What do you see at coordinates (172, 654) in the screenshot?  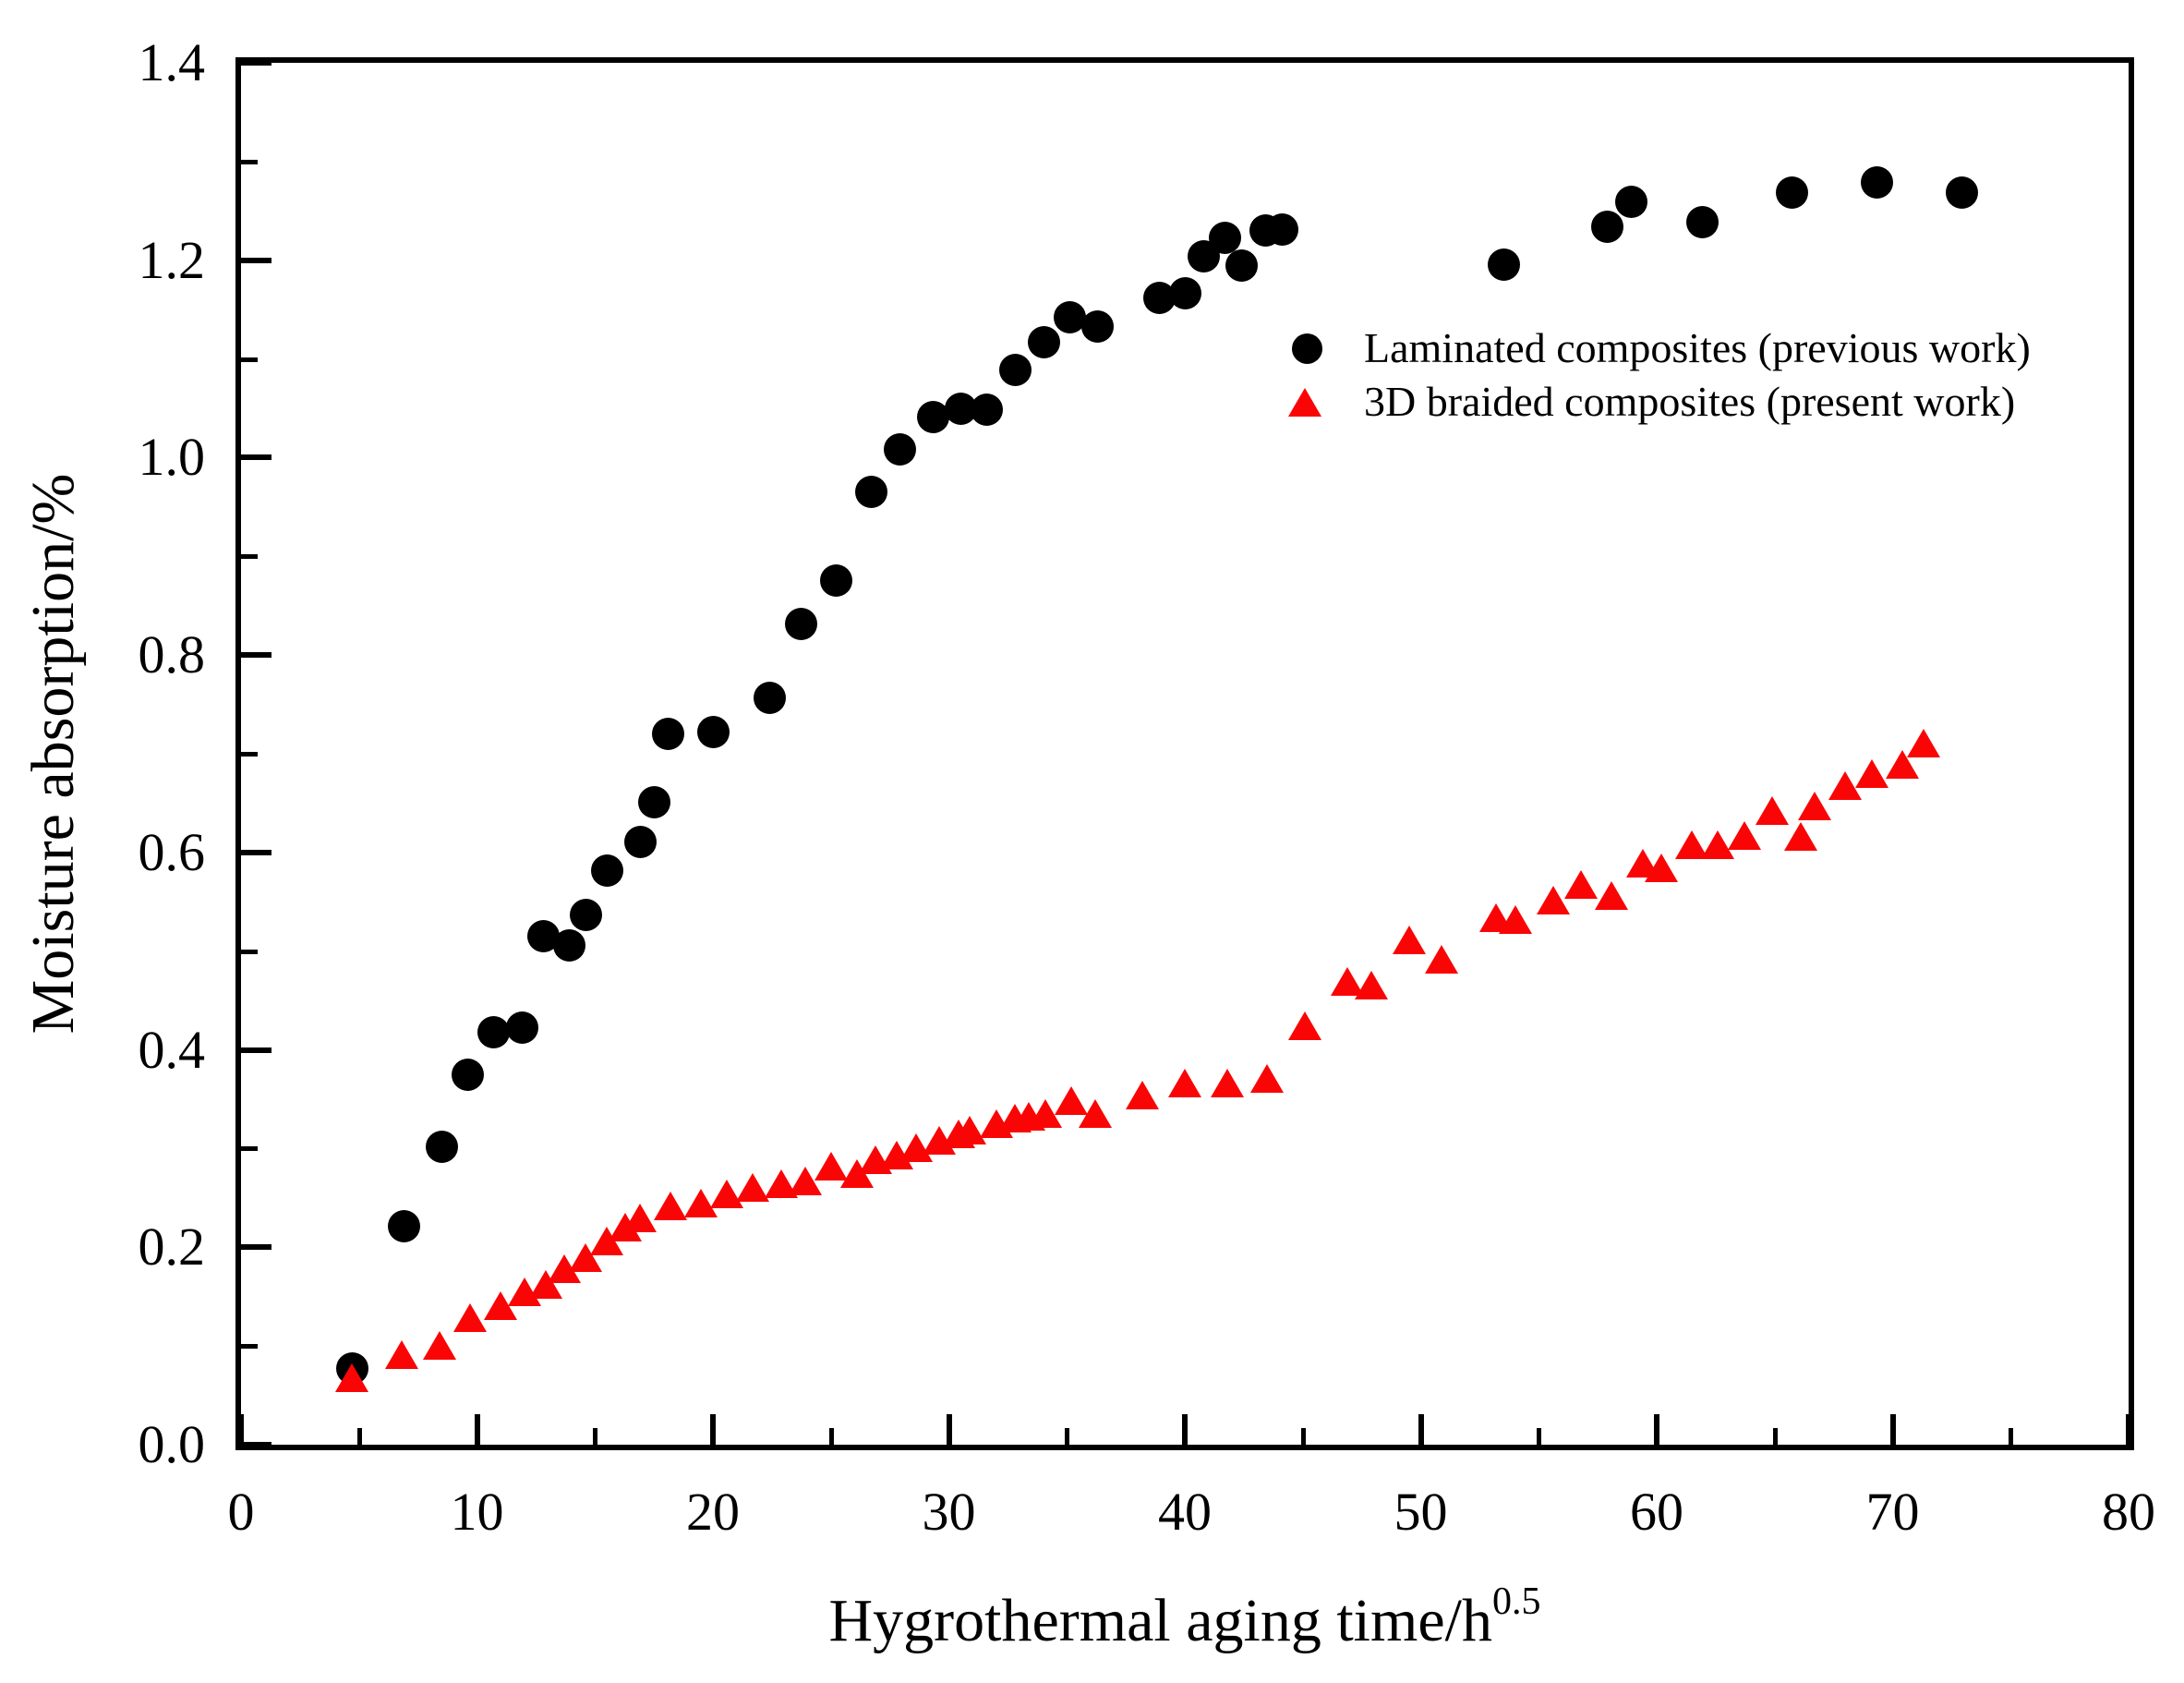 I see `y-tick-label: 0.8` at bounding box center [172, 654].